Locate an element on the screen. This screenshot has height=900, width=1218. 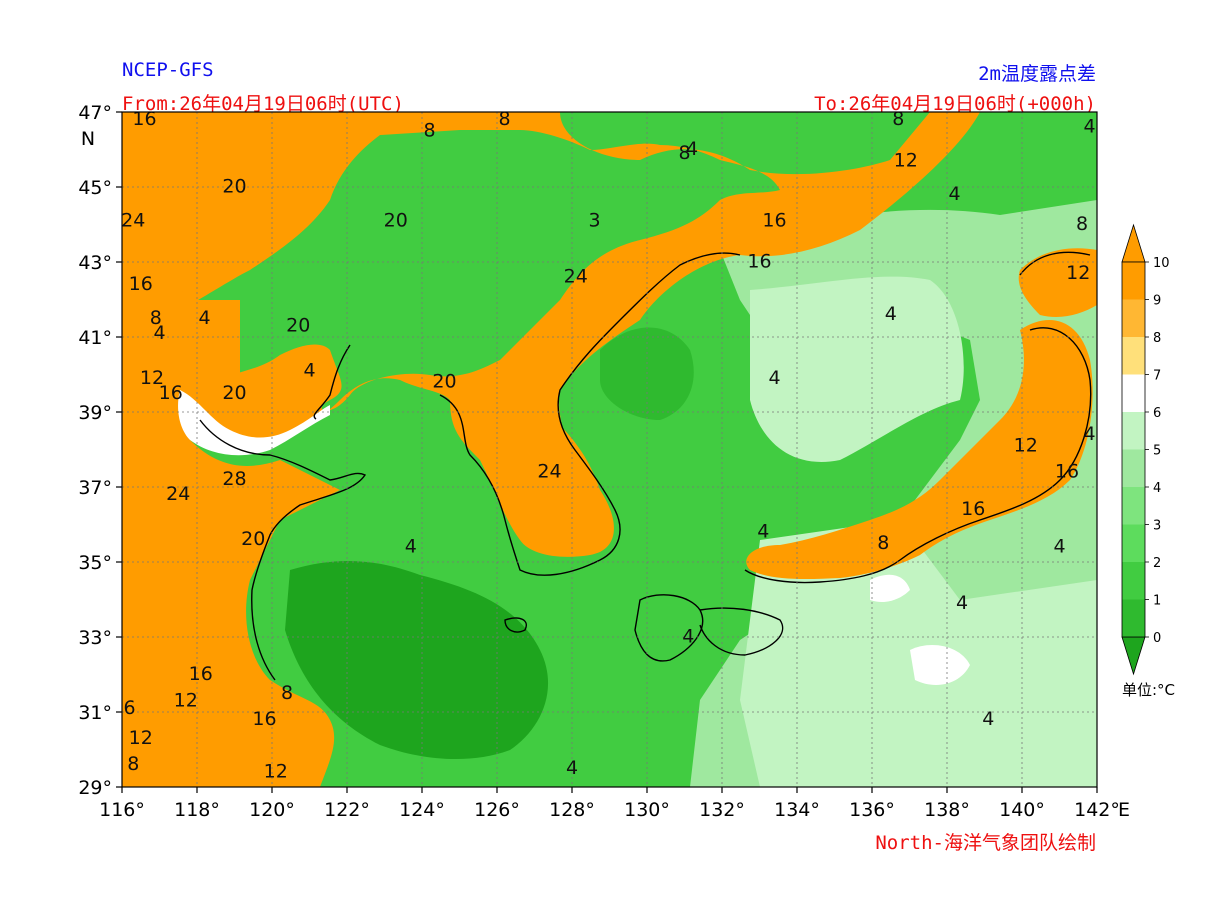
lon-tick-label: 120° is located at coordinates (272, 810).